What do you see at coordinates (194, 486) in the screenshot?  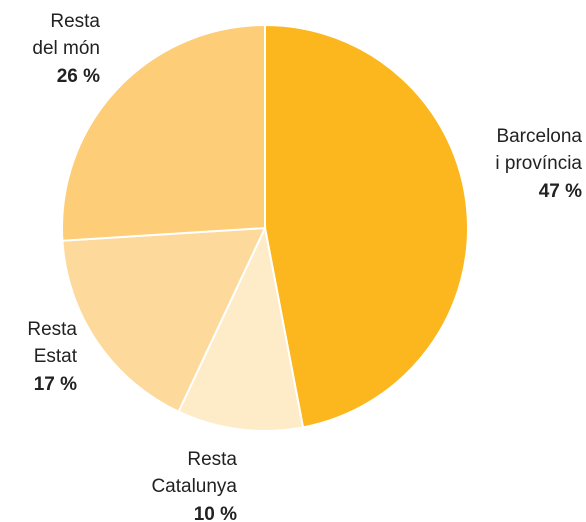 I see `slice-label: Catalunya` at bounding box center [194, 486].